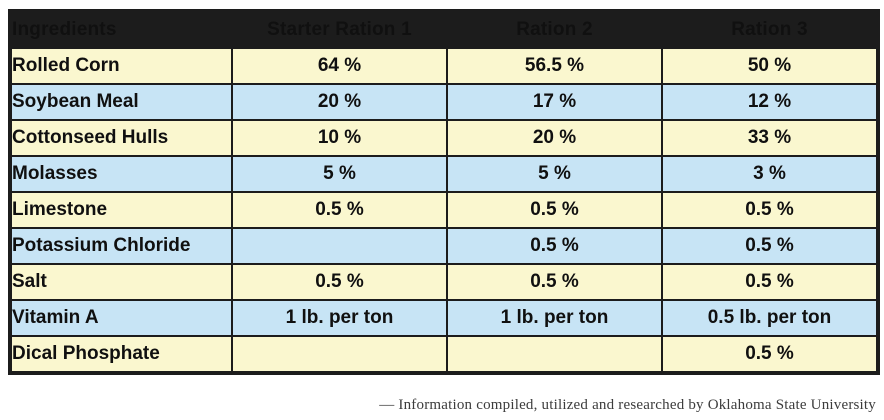 The width and height of the screenshot is (884, 420). I want to click on table-row-cottonseed-hulls: Cottonseed Hulls 10 % 20 % 33 %, so click(444, 138).